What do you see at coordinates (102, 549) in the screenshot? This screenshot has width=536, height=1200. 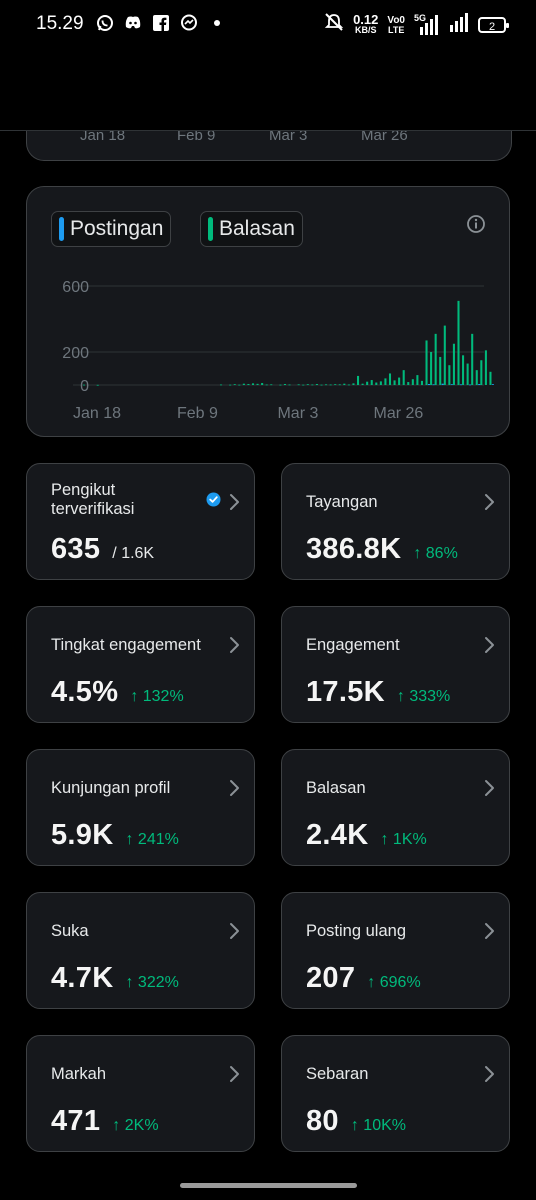 I see `metric-value-row: 635 / 1.6K` at bounding box center [102, 549].